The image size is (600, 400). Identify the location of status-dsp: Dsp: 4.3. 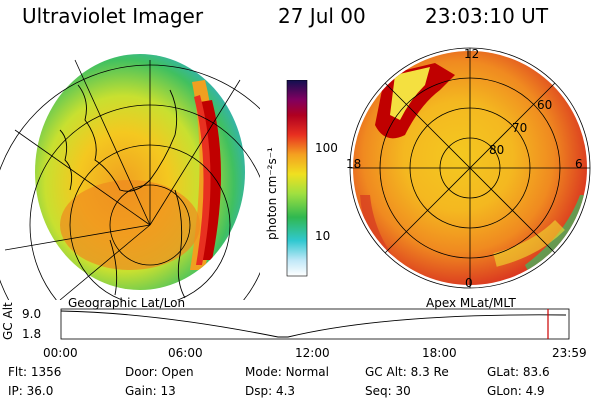
(270, 391).